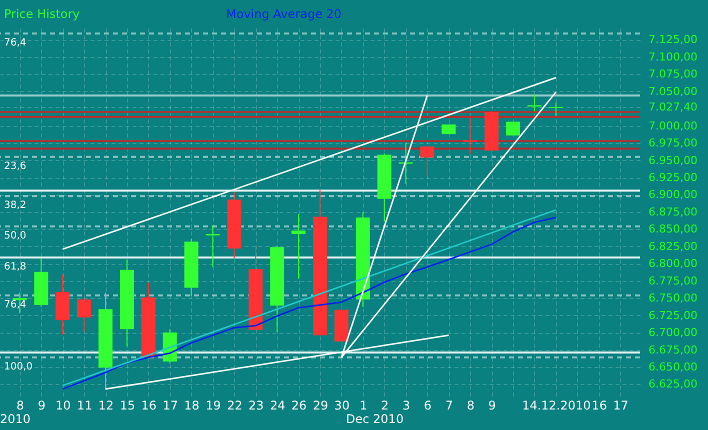 The height and width of the screenshot is (430, 708). I want to click on y-tick-label: 6.875,00, so click(673, 211).